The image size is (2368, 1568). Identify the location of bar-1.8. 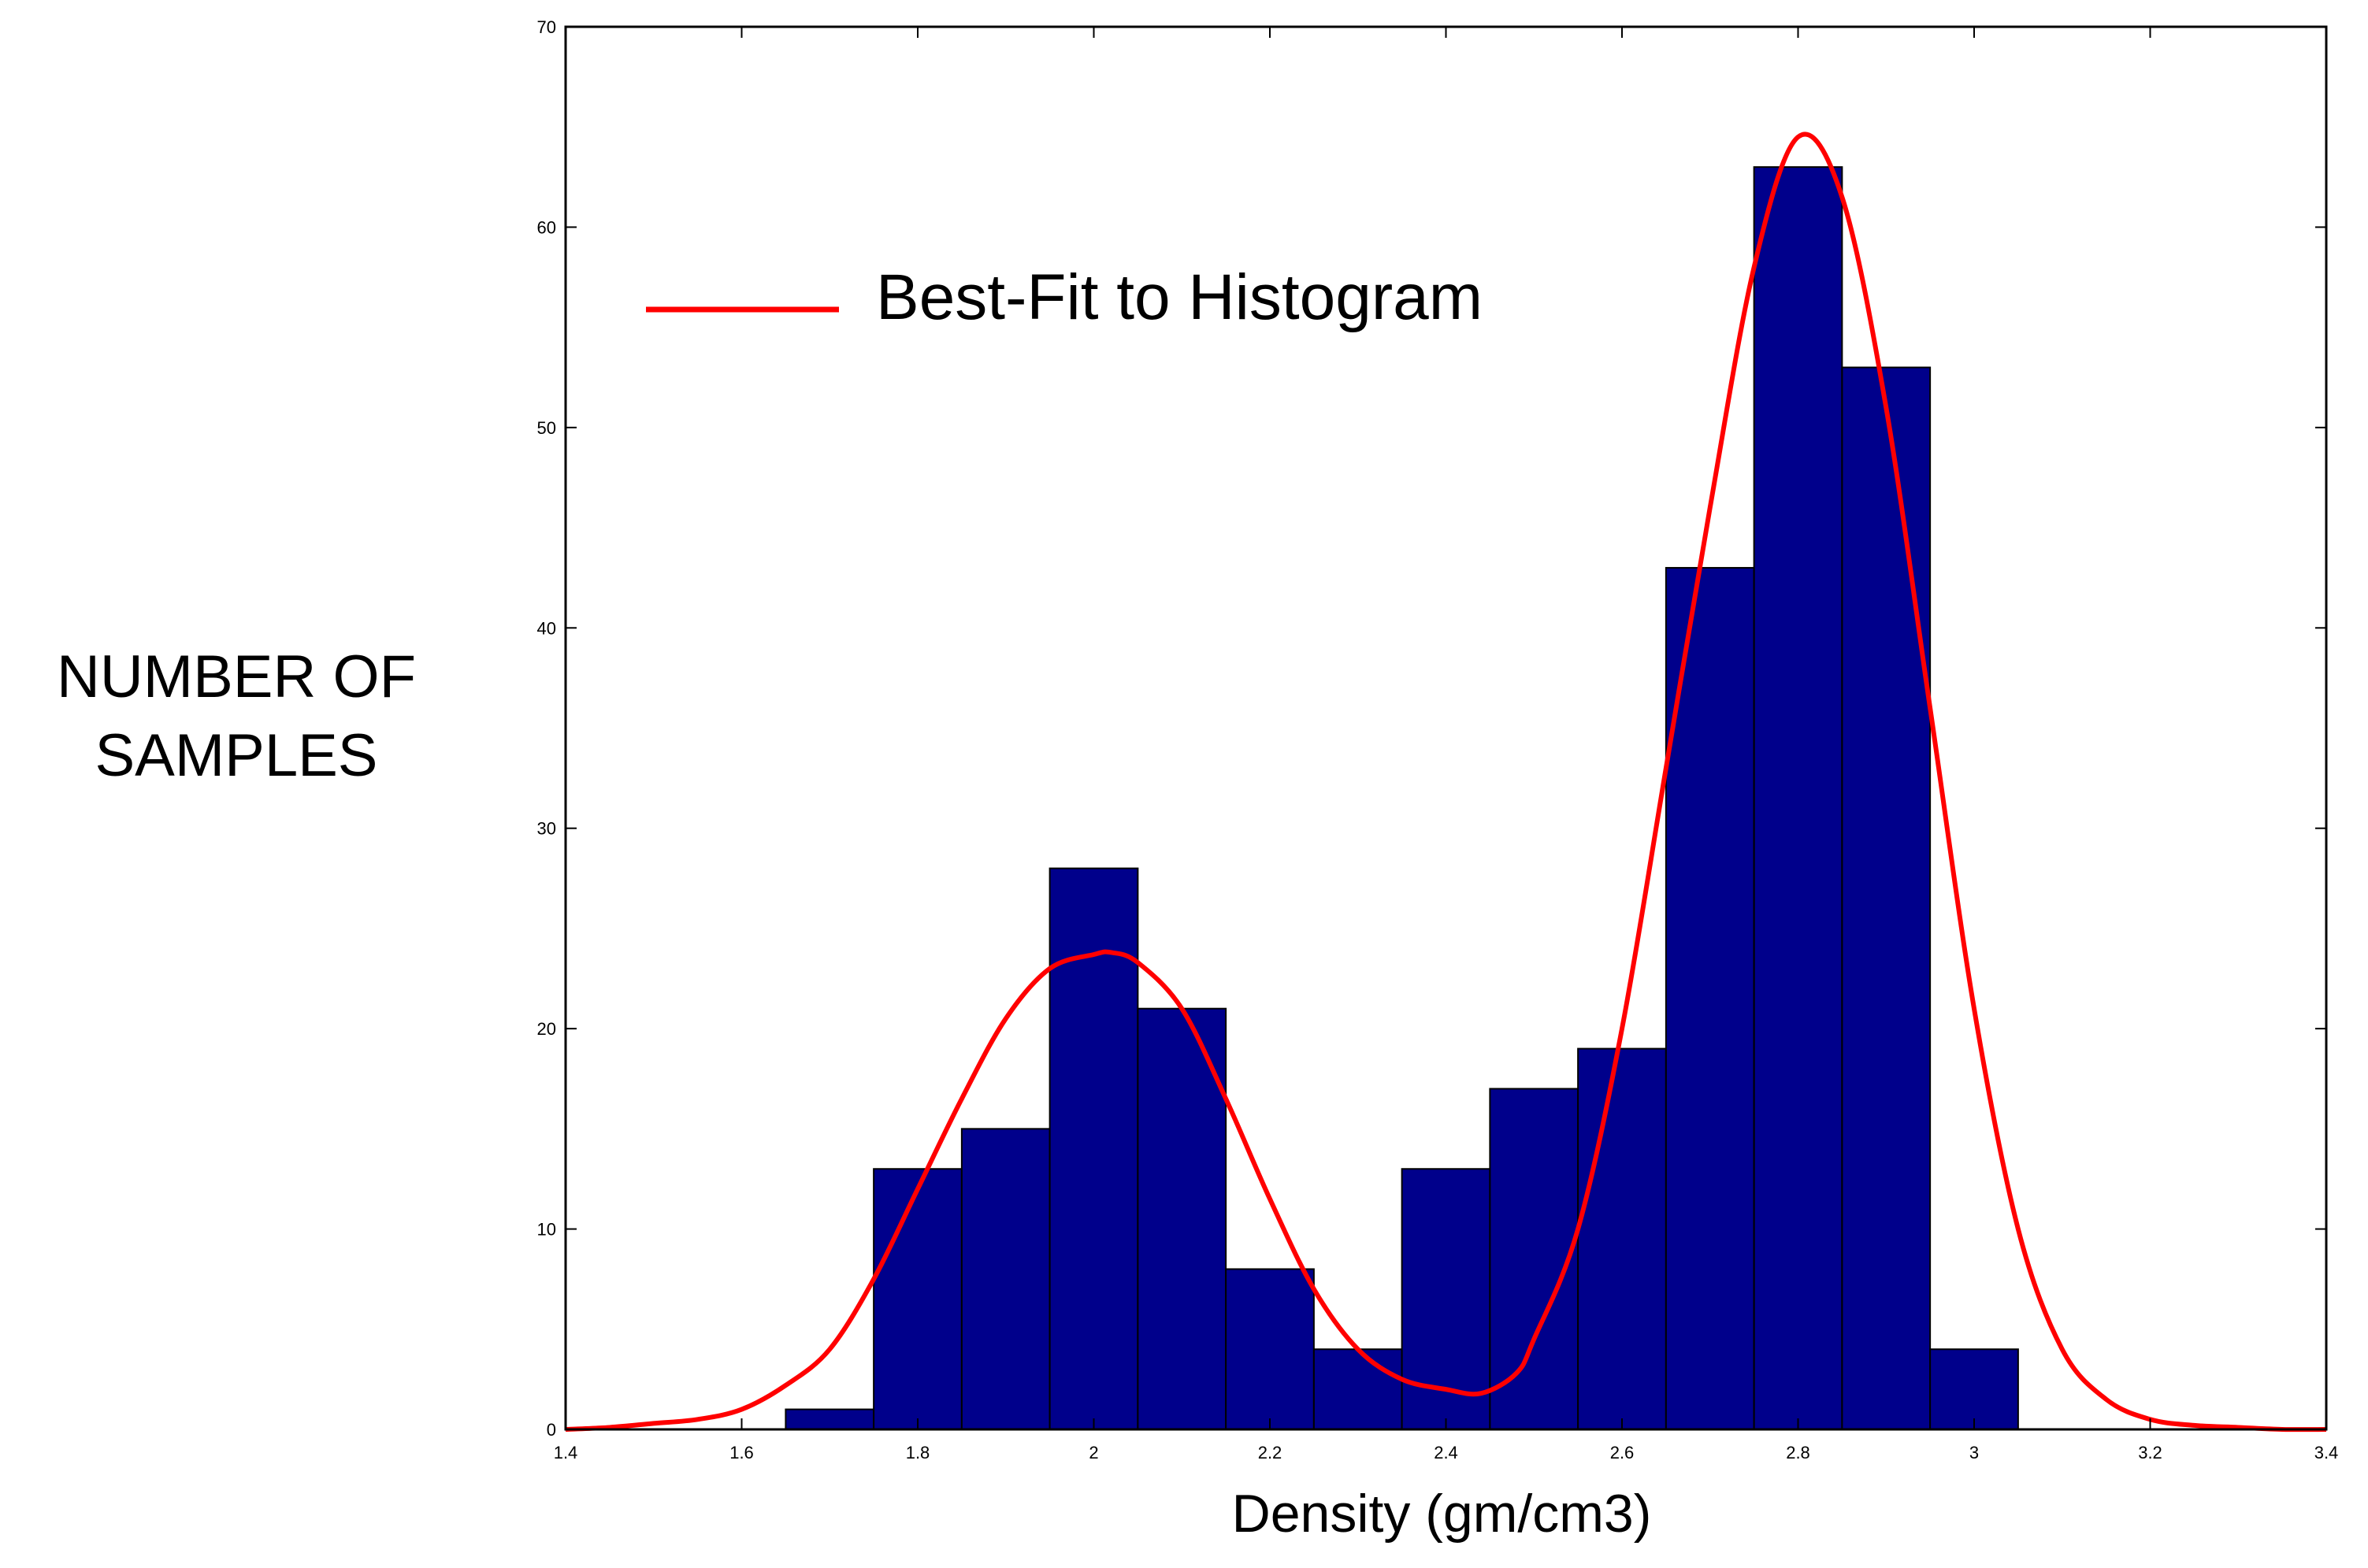
(918, 1299).